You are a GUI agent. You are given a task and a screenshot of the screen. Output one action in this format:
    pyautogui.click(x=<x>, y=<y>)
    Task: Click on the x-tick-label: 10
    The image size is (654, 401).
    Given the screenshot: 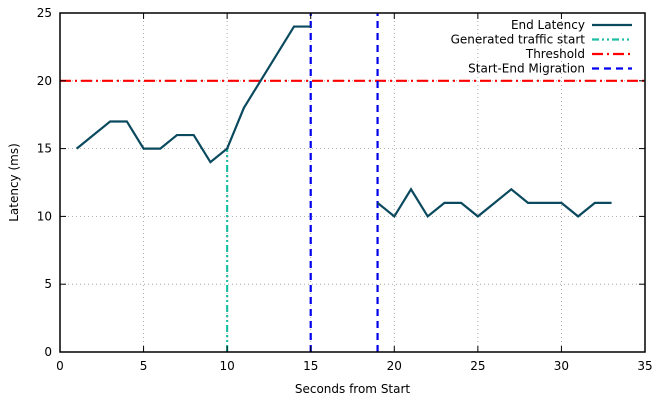 What is the action you would take?
    pyautogui.click(x=227, y=366)
    